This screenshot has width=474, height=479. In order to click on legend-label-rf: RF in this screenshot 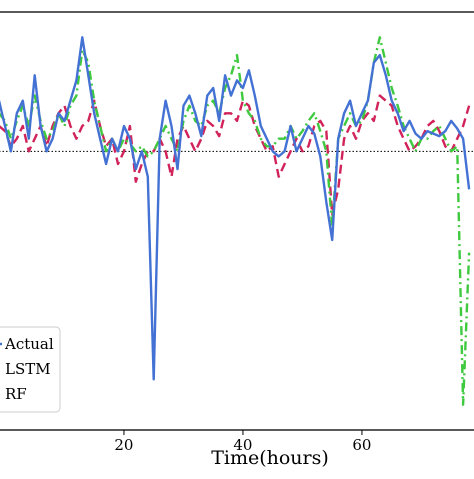, I will do `click(16, 394)`.